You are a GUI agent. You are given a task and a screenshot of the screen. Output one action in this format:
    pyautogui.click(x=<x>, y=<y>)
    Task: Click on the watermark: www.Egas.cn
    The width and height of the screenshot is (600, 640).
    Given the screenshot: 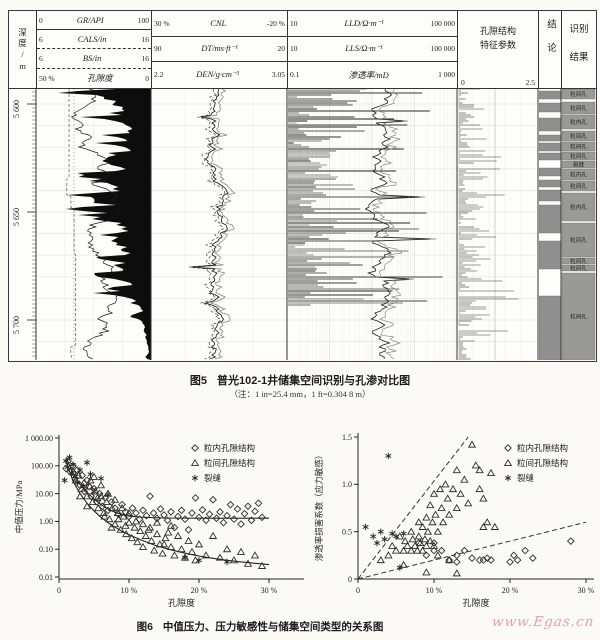 What is the action you would take?
    pyautogui.click(x=542, y=622)
    